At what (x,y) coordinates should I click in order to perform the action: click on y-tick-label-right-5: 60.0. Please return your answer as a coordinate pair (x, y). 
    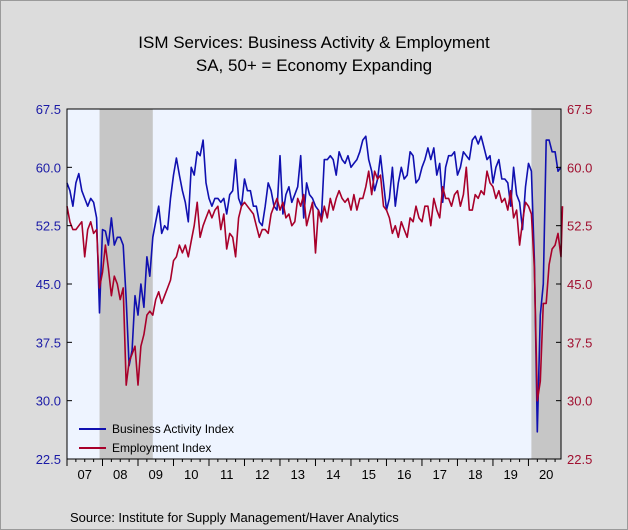
    Looking at the image, I should click on (579, 167).